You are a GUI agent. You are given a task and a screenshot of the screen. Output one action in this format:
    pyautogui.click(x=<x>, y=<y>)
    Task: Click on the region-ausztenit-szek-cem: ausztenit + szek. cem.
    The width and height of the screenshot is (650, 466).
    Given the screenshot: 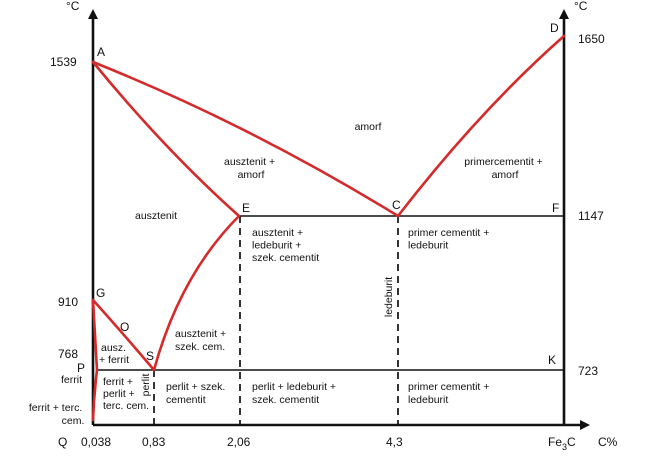 What is the action you would take?
    pyautogui.click(x=202, y=340)
    